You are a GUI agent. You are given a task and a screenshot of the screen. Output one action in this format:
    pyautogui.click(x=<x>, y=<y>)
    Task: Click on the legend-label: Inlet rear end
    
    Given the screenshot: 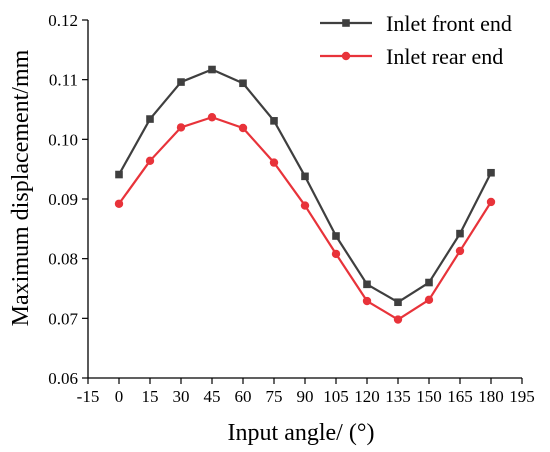 What is the action you would take?
    pyautogui.click(x=444, y=56)
    